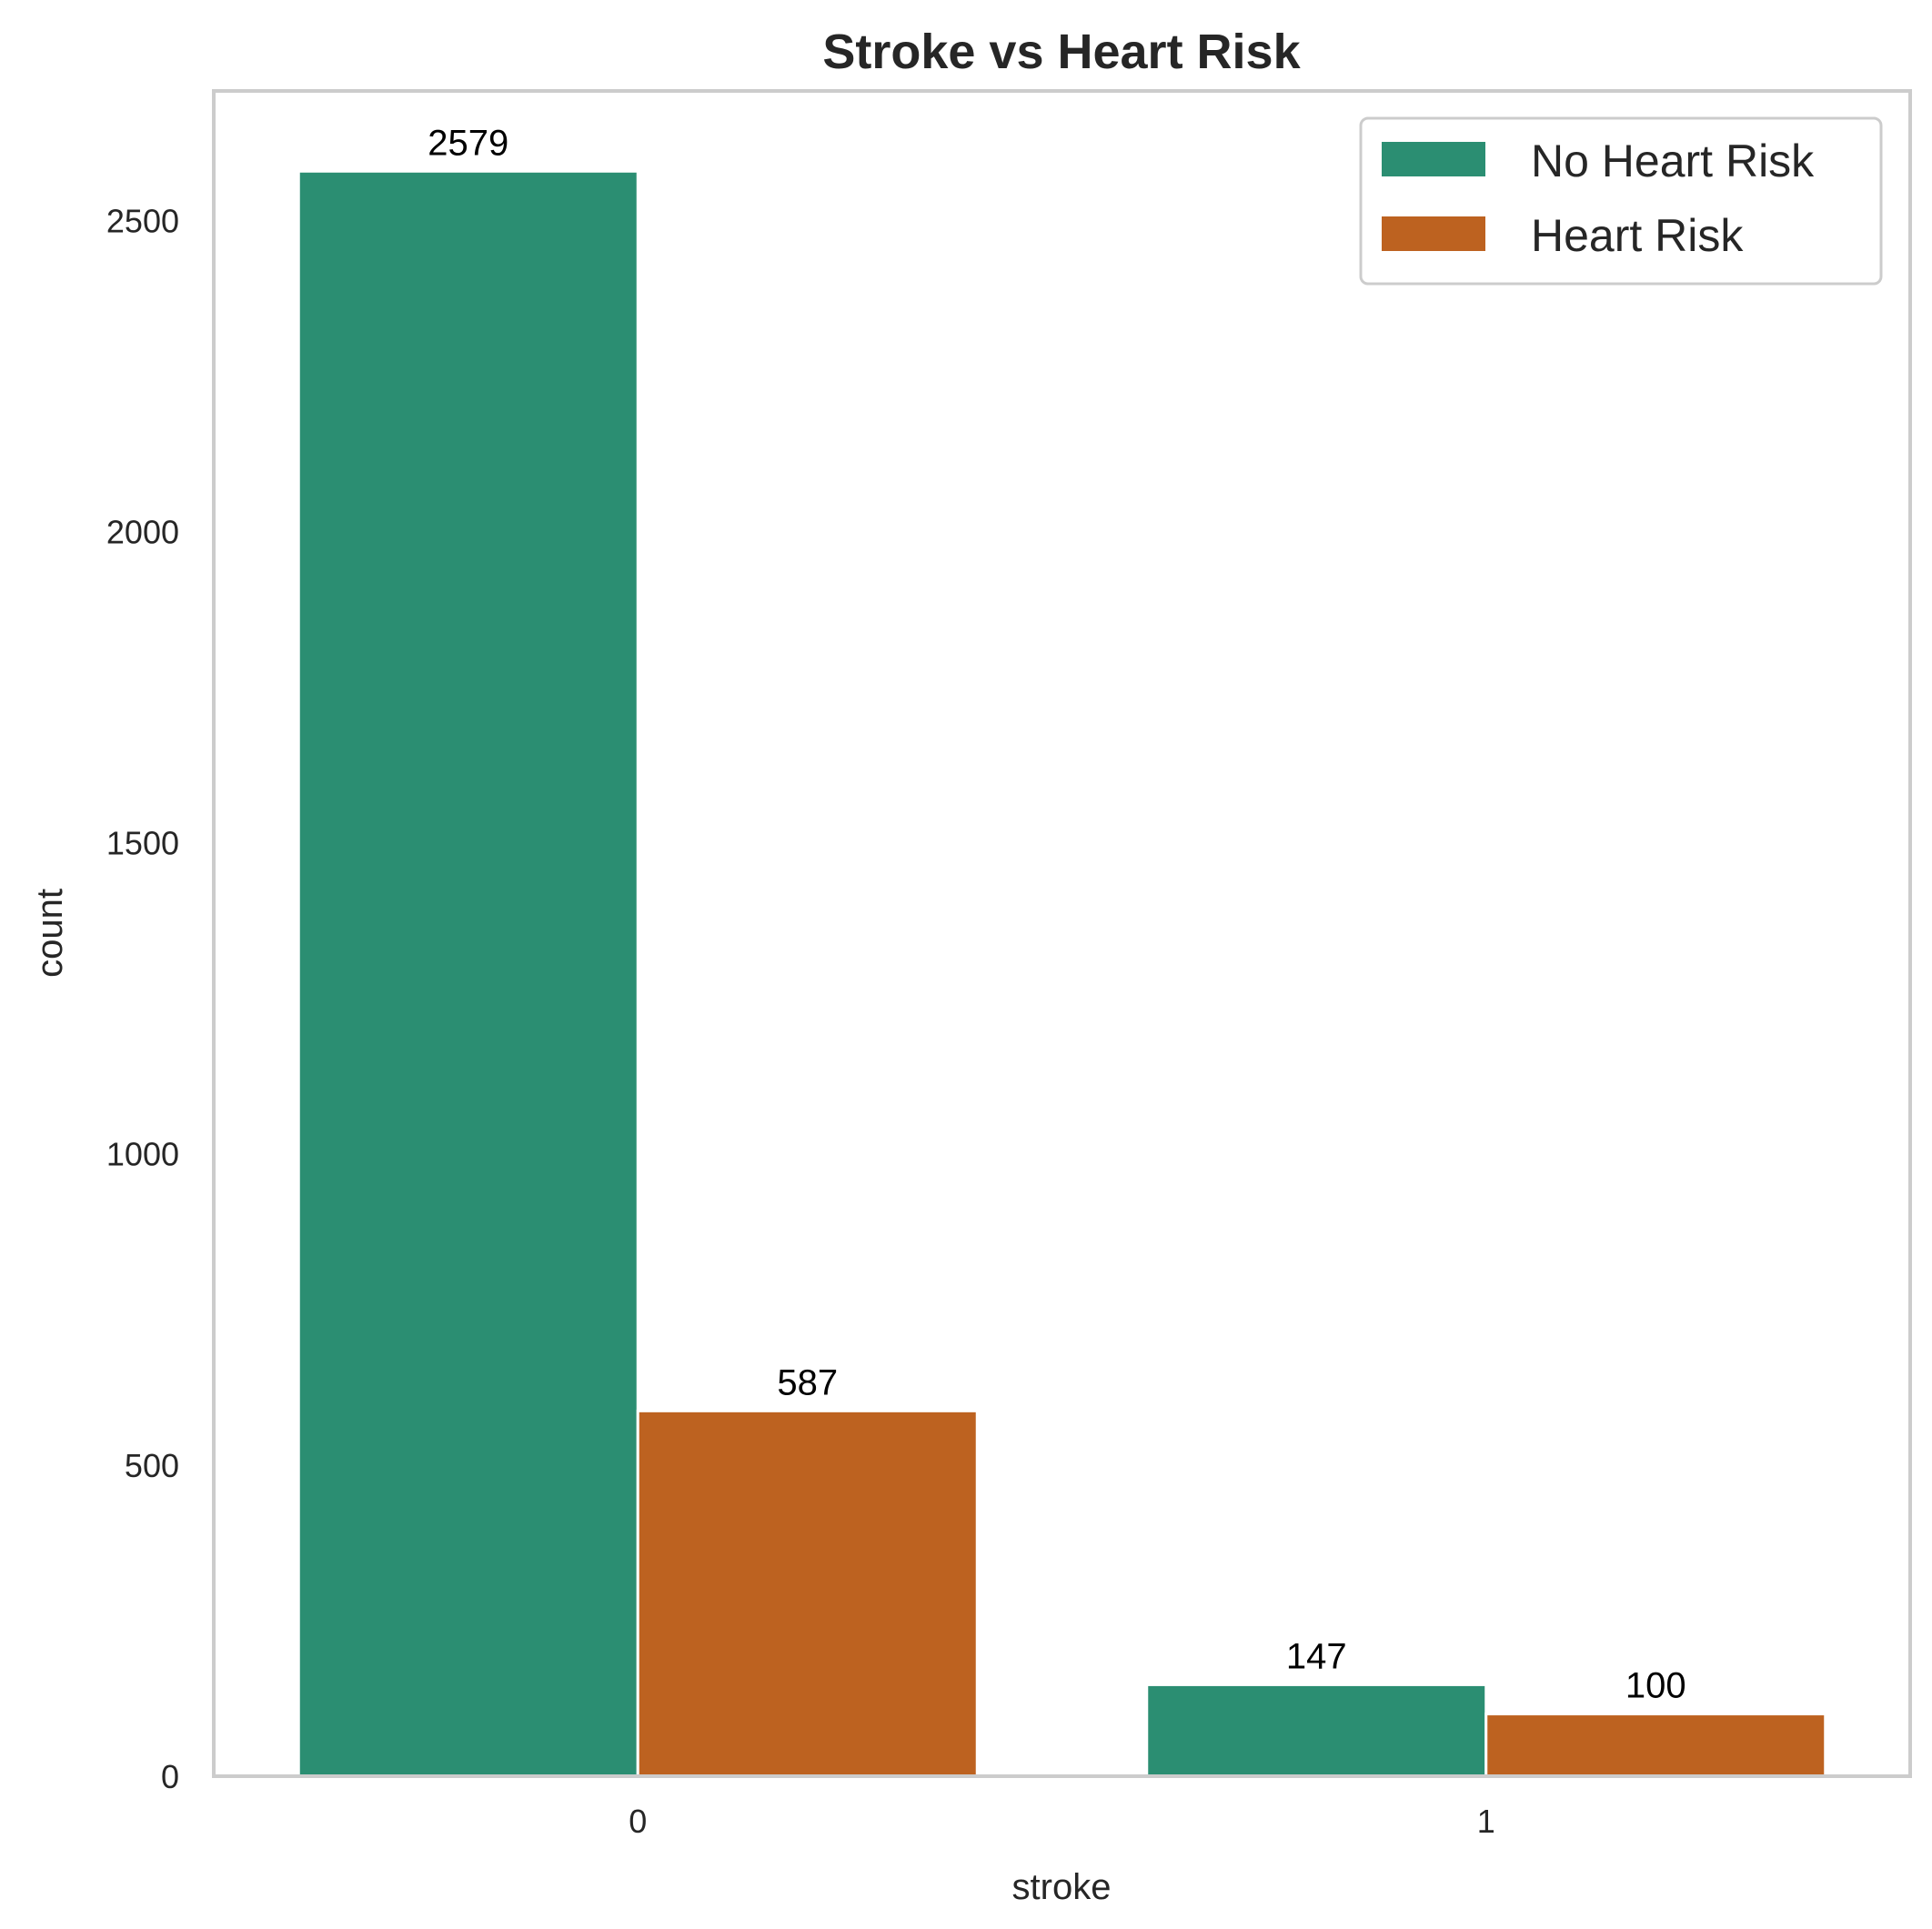 This screenshot has height=1929, width=1932. Describe the element at coordinates (142, 998) in the screenshot. I see `y-axis-ticks: 0 500 1000 1500 2000 2500` at that location.